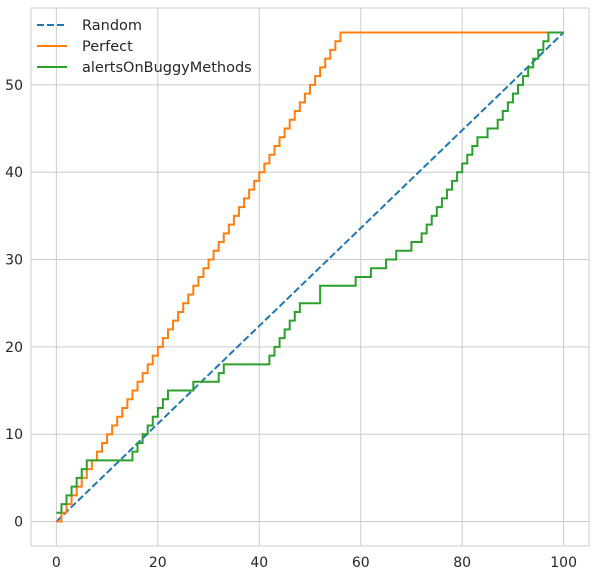  What do you see at coordinates (18, 523) in the screenshot?
I see `y-tick-label: 0` at bounding box center [18, 523].